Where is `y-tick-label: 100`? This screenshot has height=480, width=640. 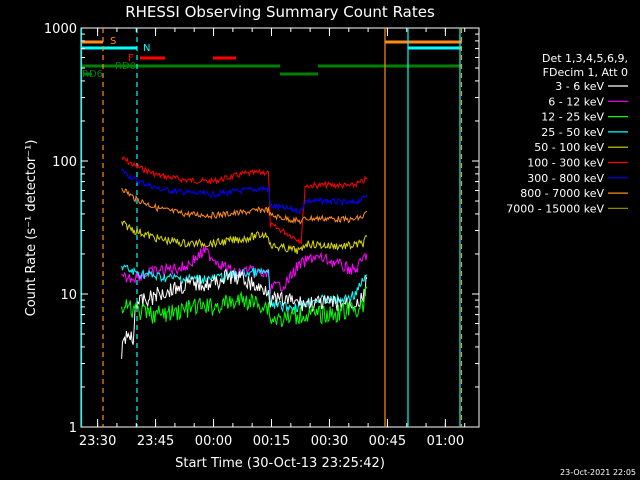 y-tick-label: 100 is located at coordinates (64, 162).